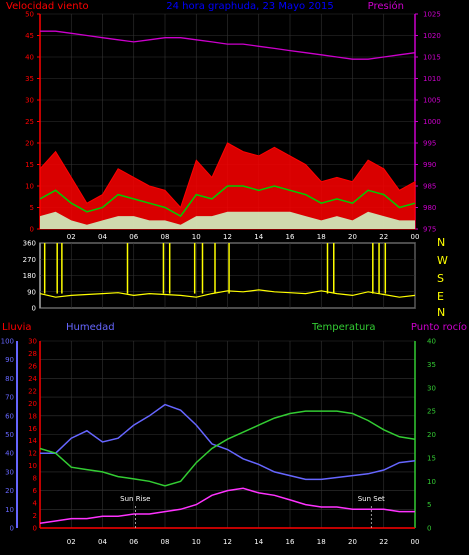  Describe the element at coordinates (9, 379) in the screenshot. I see `tick-label-humidity: 80` at that location.